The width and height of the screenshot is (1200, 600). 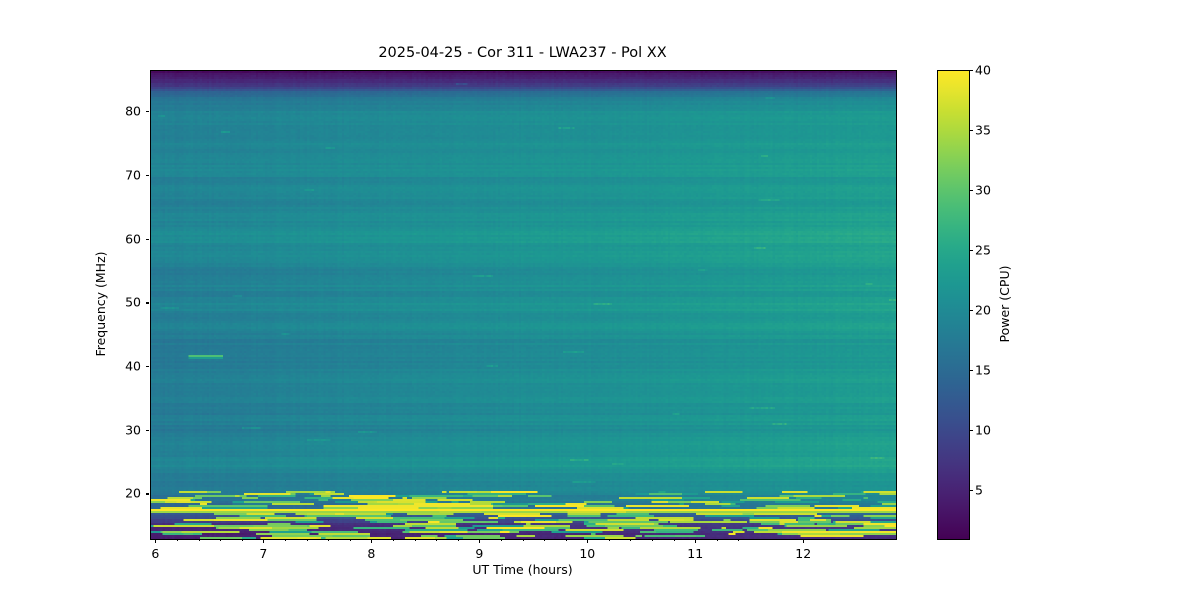 What do you see at coordinates (479, 553) in the screenshot?
I see `x-tick-label: 9` at bounding box center [479, 553].